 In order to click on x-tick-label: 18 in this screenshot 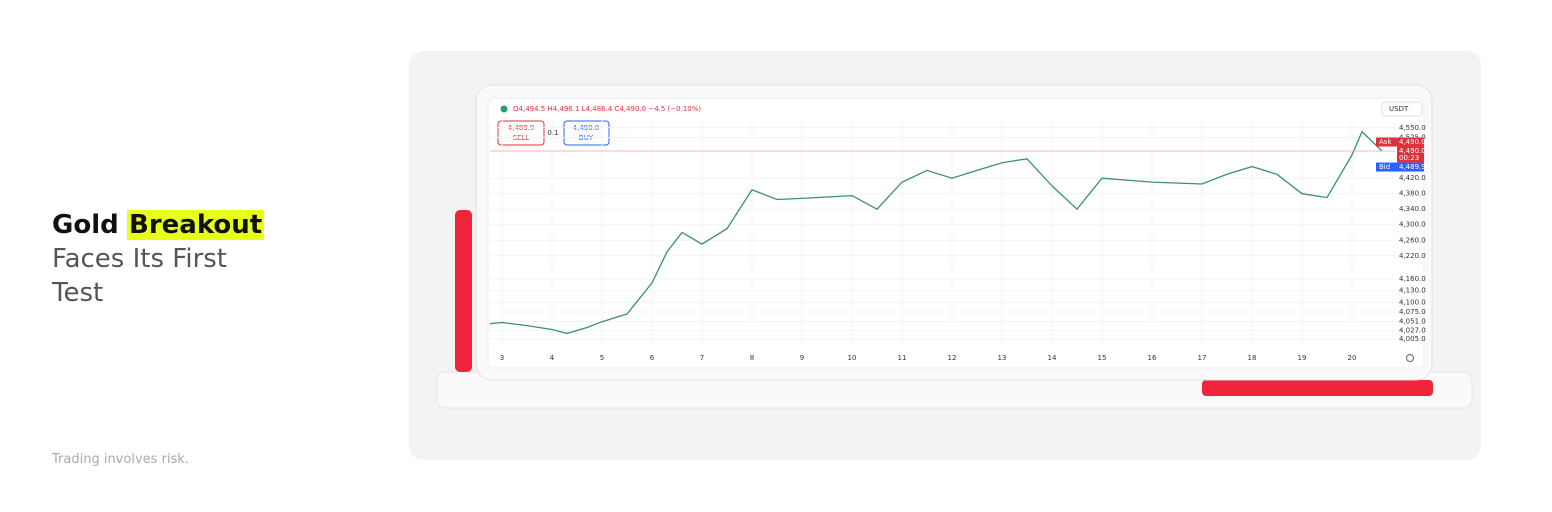, I will do `click(1252, 358)`.